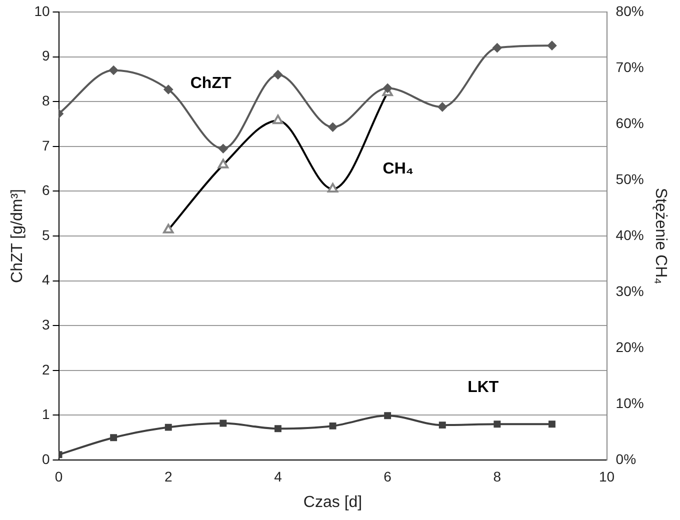 This screenshot has height=520, width=680. What do you see at coordinates (46, 56) in the screenshot?
I see `y-tick-label: 9` at bounding box center [46, 56].